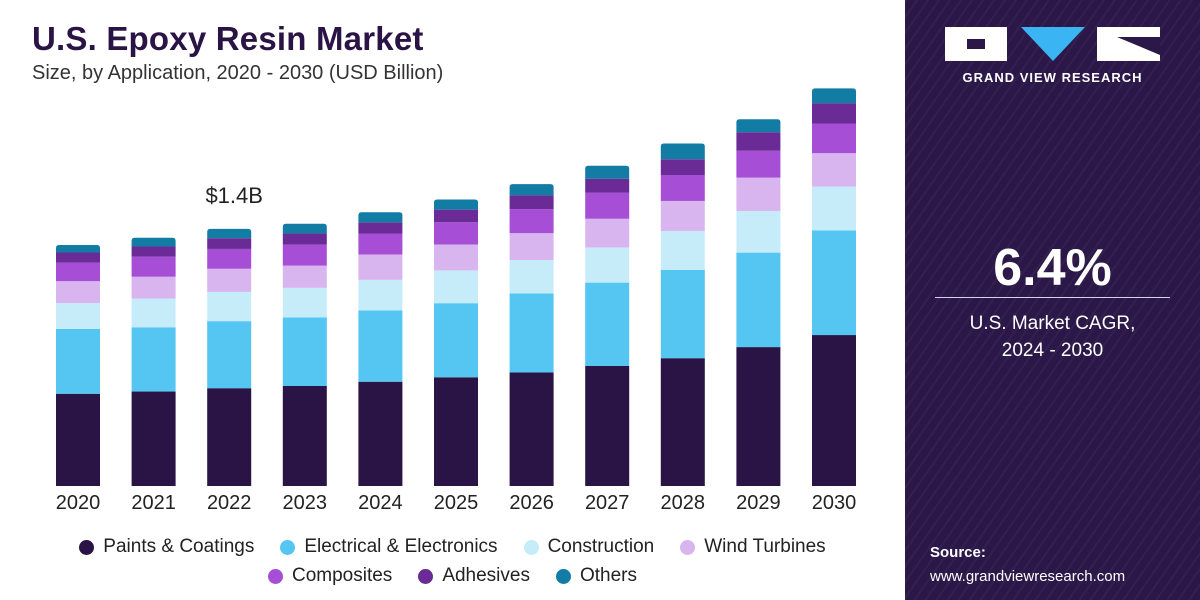  I want to click on legend-item: Wind Turbines, so click(753, 547).